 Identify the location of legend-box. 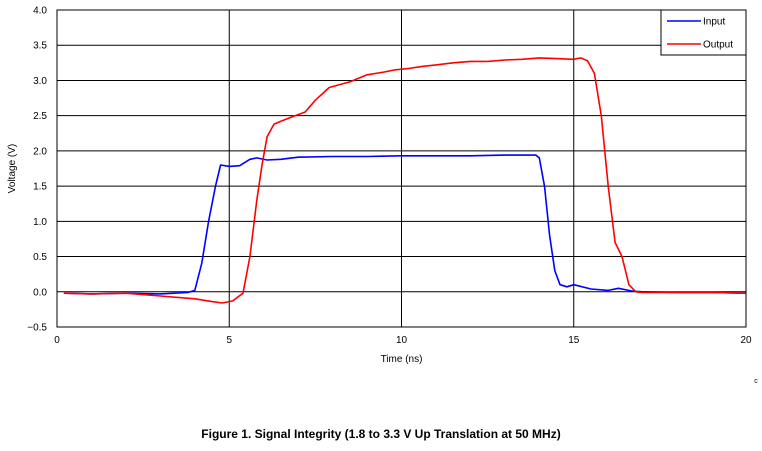
(703, 32).